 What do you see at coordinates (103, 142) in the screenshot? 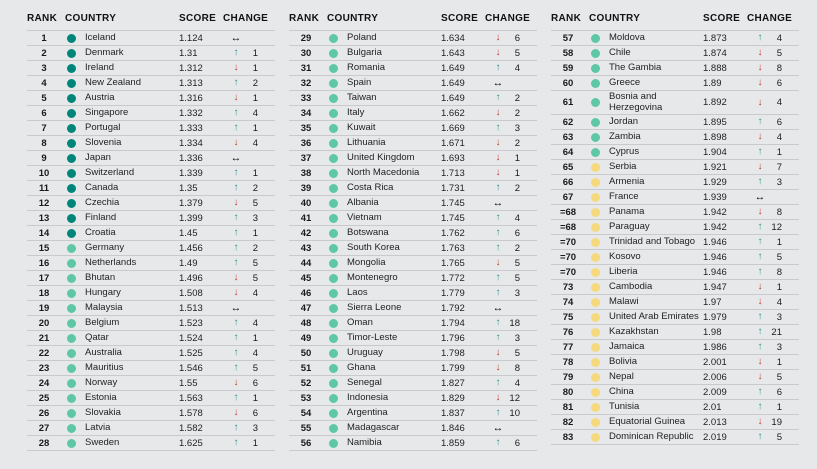
I see `country-name: Slovenia` at bounding box center [103, 142].